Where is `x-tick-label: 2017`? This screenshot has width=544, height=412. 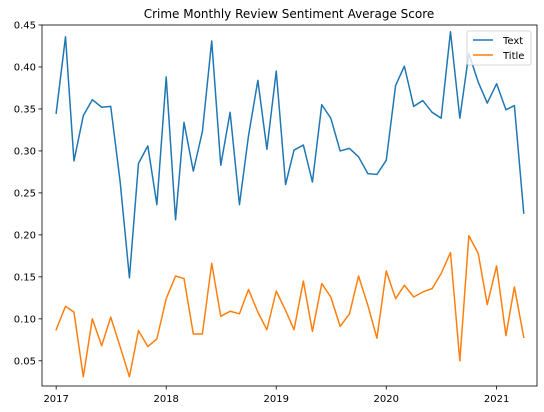 x-tick-label: 2017 is located at coordinates (55, 399).